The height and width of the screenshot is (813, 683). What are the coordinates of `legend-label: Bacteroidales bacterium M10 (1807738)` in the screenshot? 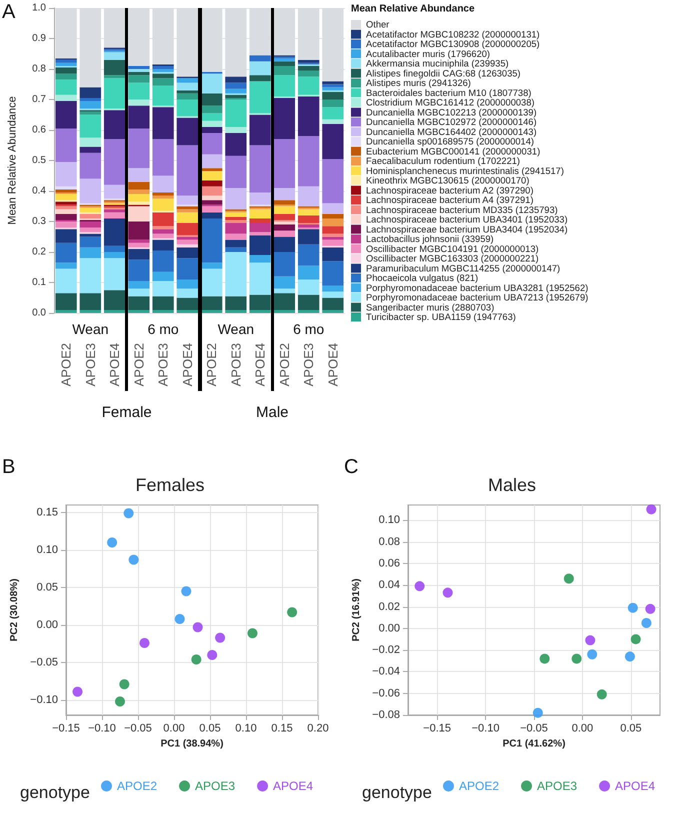 It's located at (449, 93).